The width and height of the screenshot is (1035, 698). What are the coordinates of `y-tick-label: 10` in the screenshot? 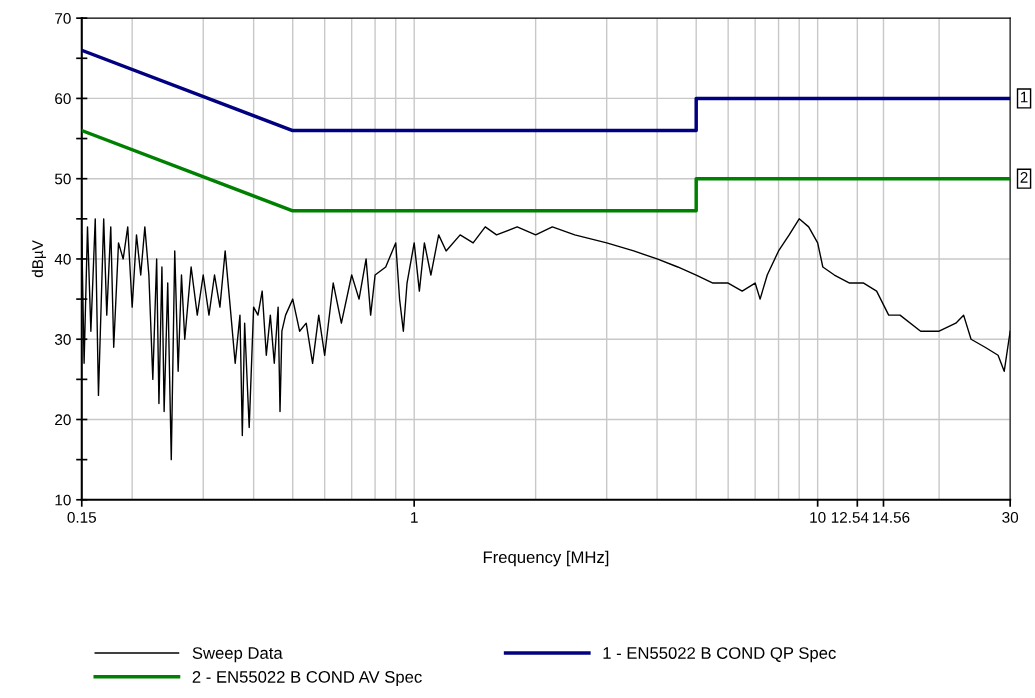 It's located at (63, 500).